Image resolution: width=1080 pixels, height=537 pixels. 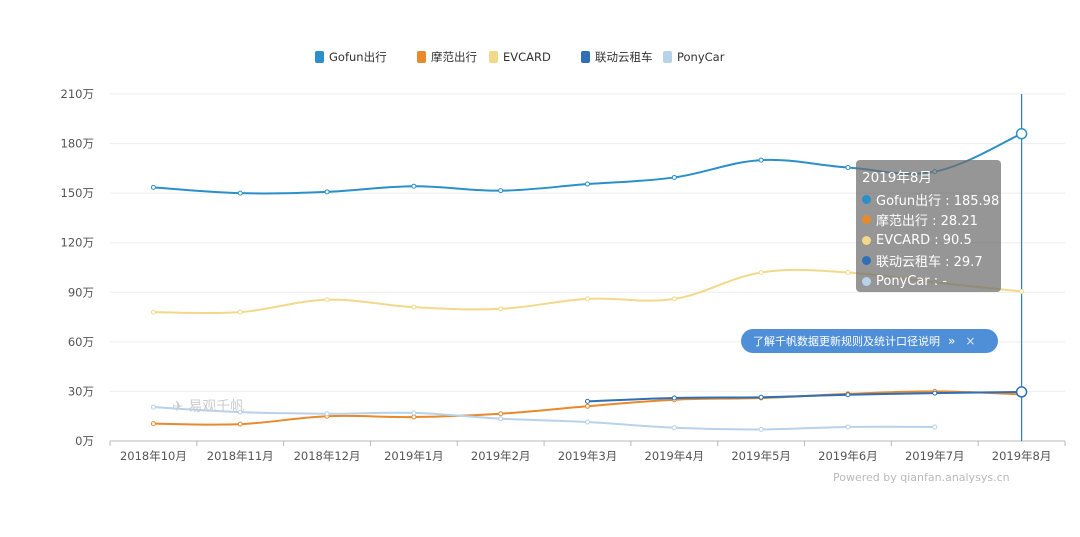 I want to click on watermark-logo-icon: ✈, so click(x=178, y=407).